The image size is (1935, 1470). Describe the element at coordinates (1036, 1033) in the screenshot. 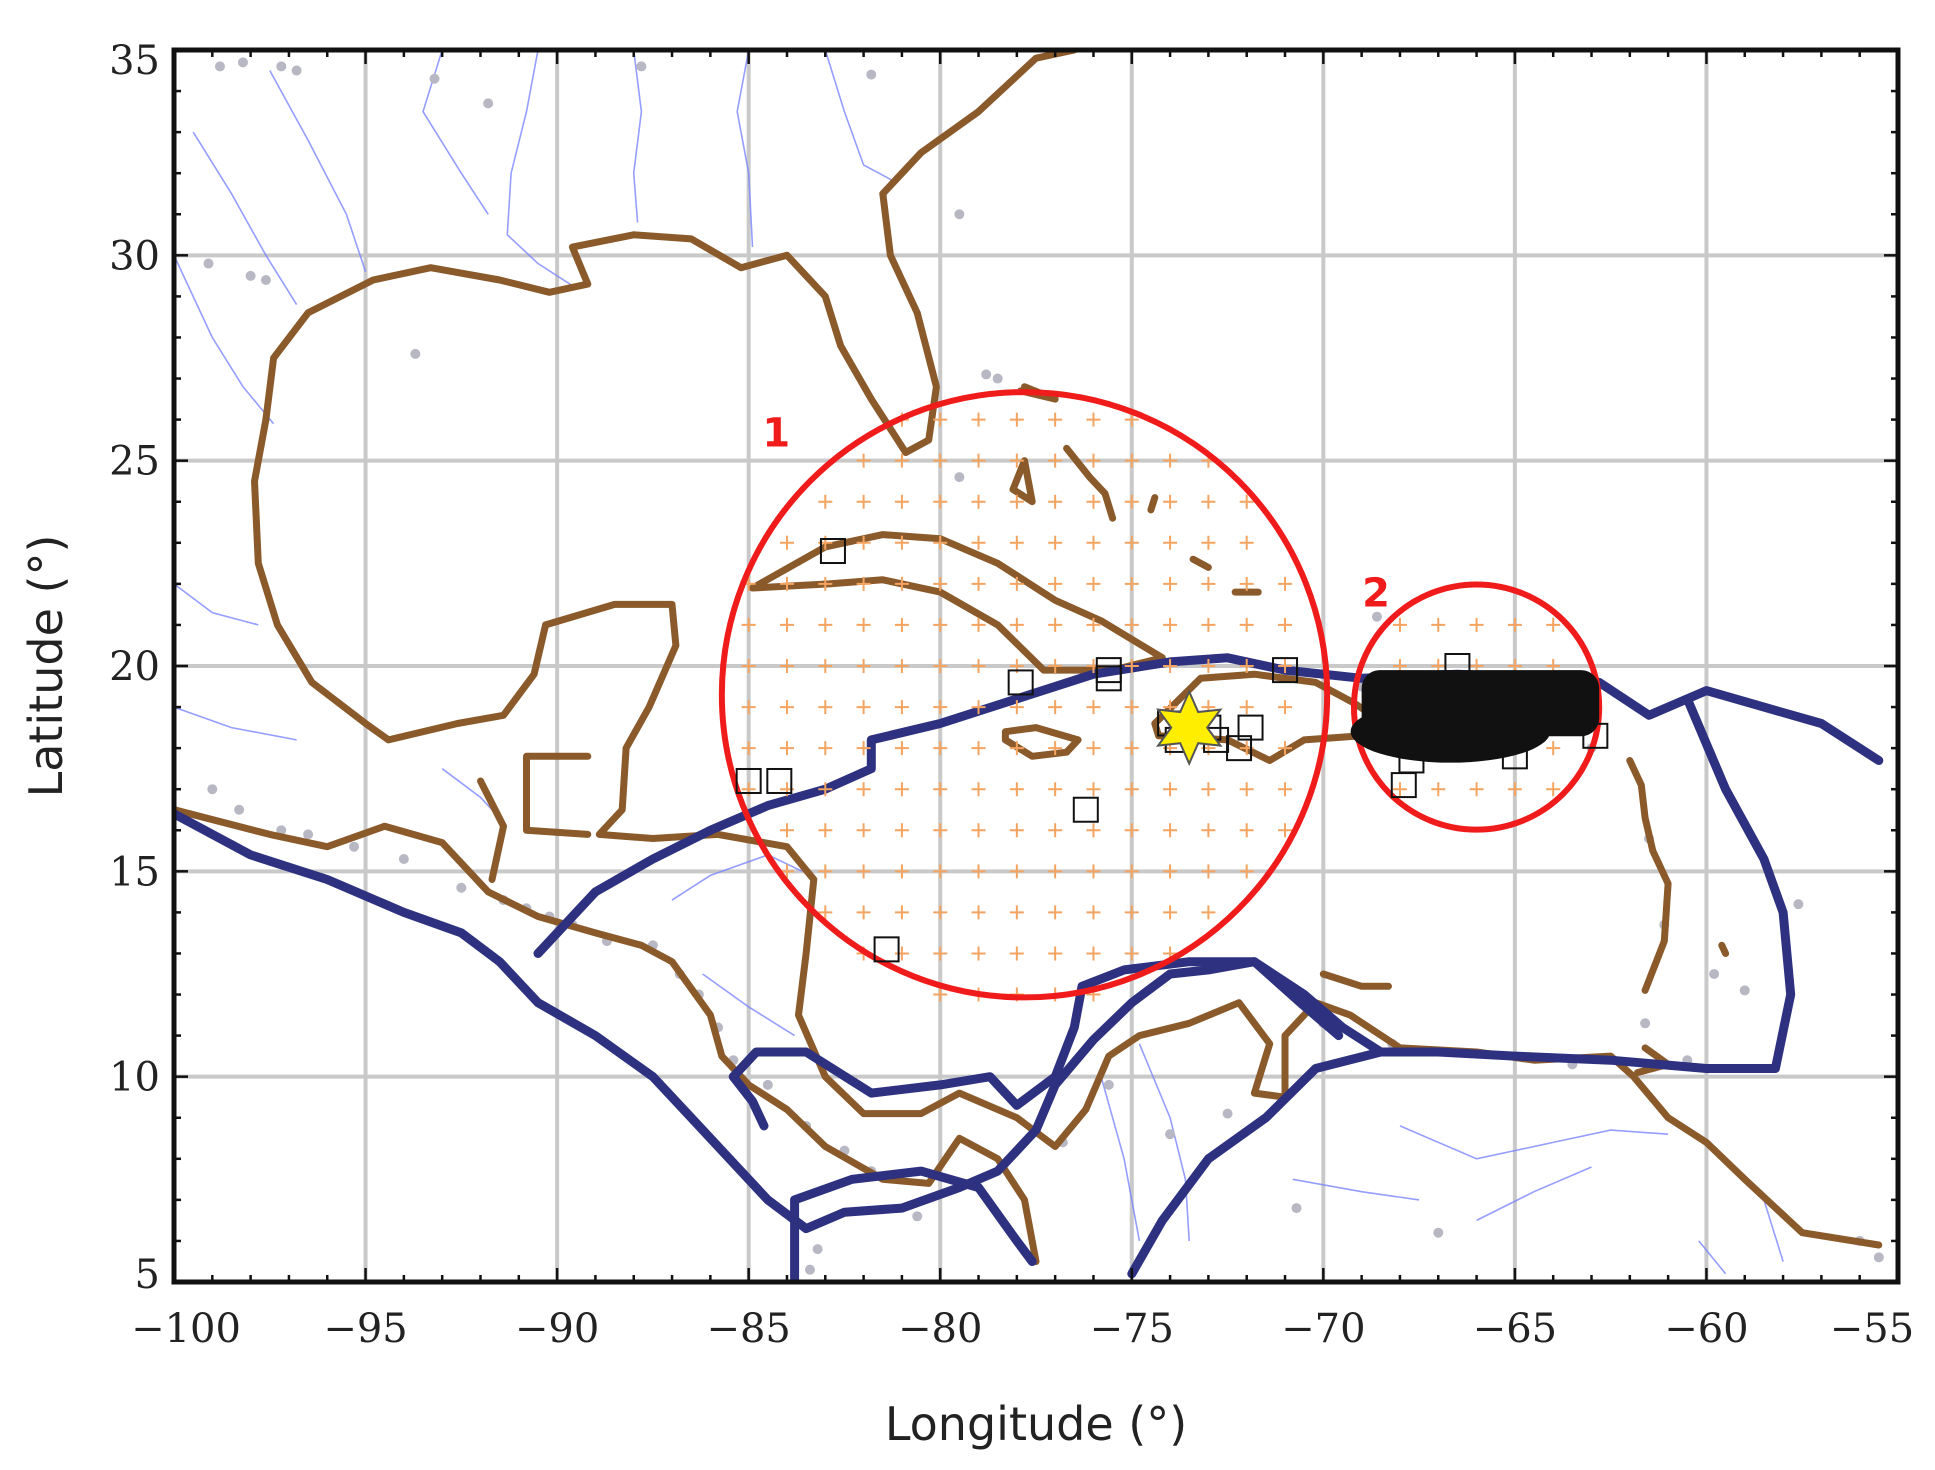

I see `plate-boundary` at that location.